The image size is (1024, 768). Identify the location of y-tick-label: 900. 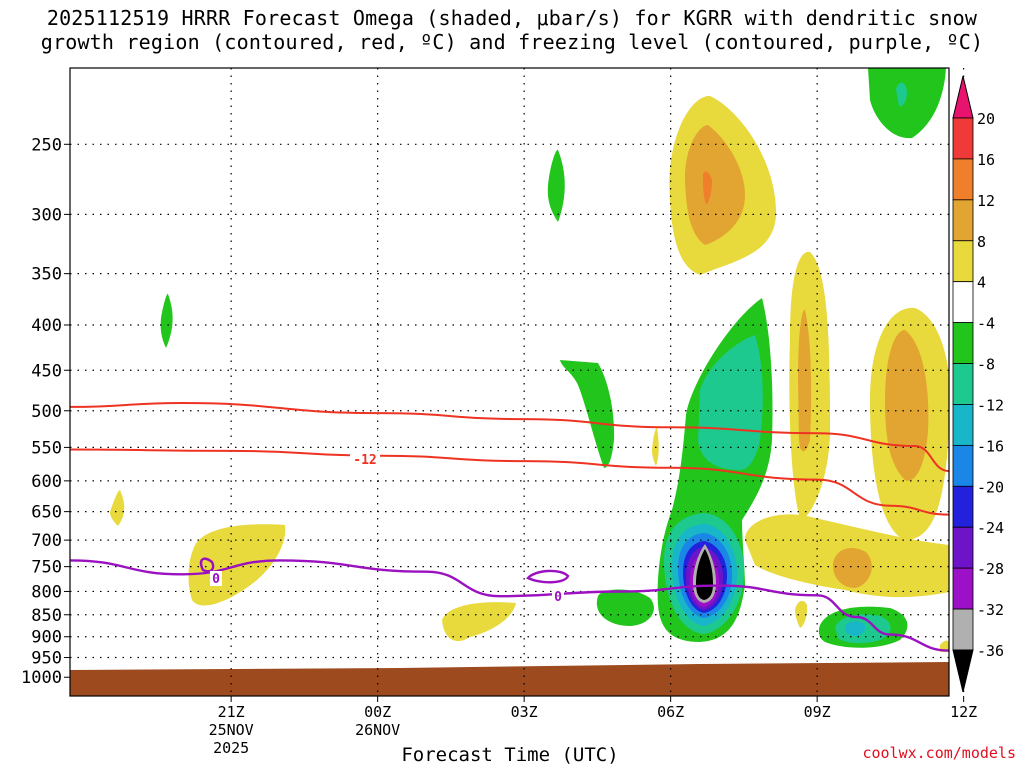
(46, 638).